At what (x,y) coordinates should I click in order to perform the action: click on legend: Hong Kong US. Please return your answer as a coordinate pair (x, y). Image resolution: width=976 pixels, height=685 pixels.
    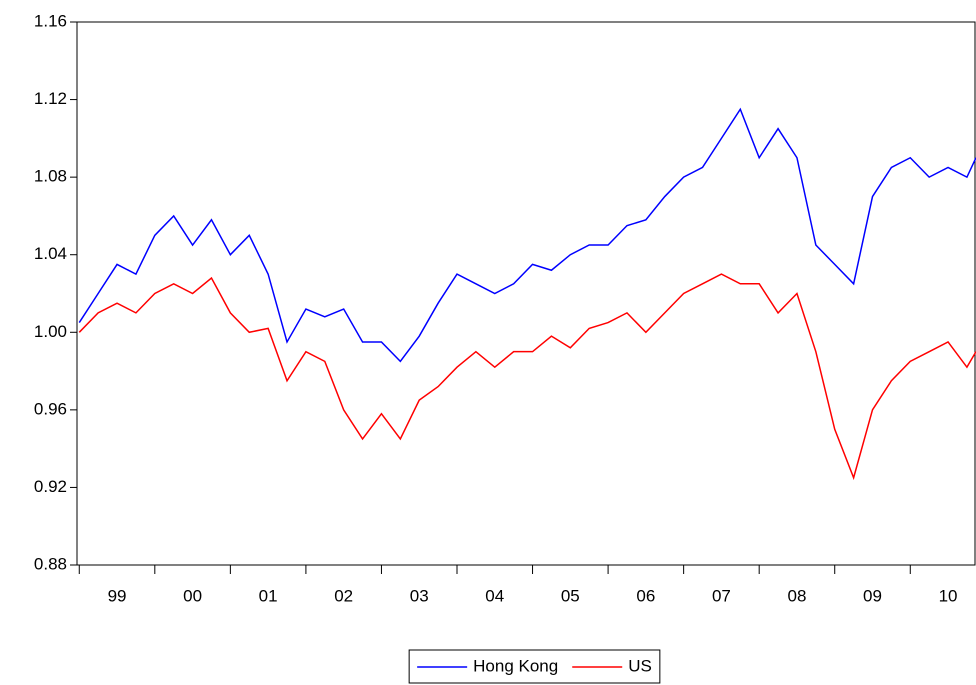
    Looking at the image, I should click on (534, 666).